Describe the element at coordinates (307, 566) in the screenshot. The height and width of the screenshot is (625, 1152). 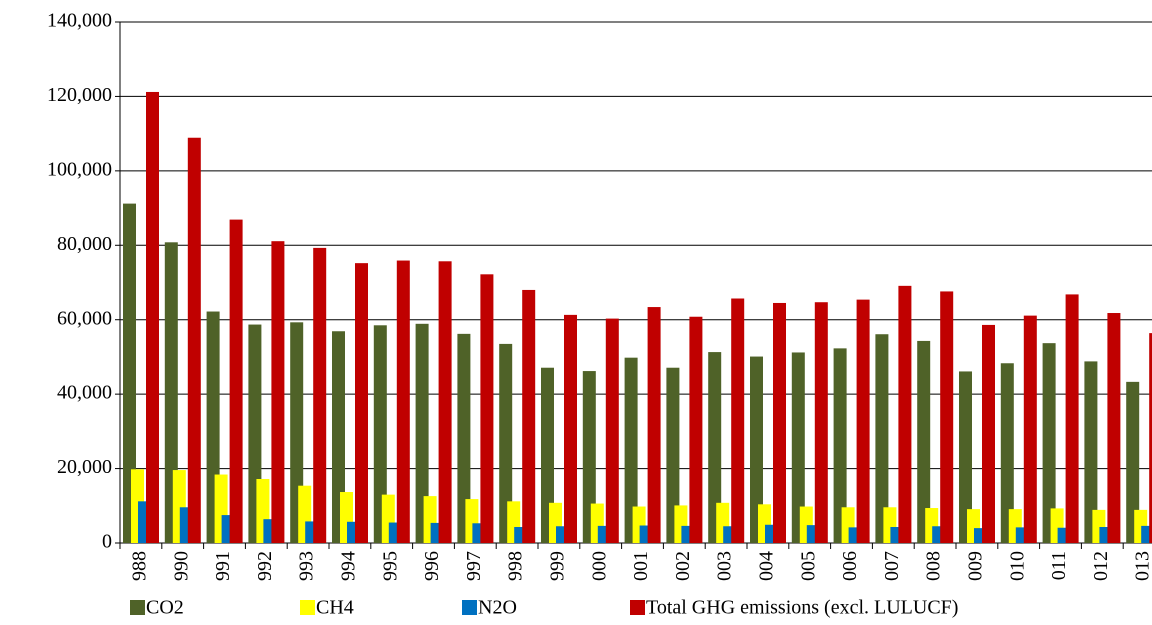
I see `x-tick-label: 993` at that location.